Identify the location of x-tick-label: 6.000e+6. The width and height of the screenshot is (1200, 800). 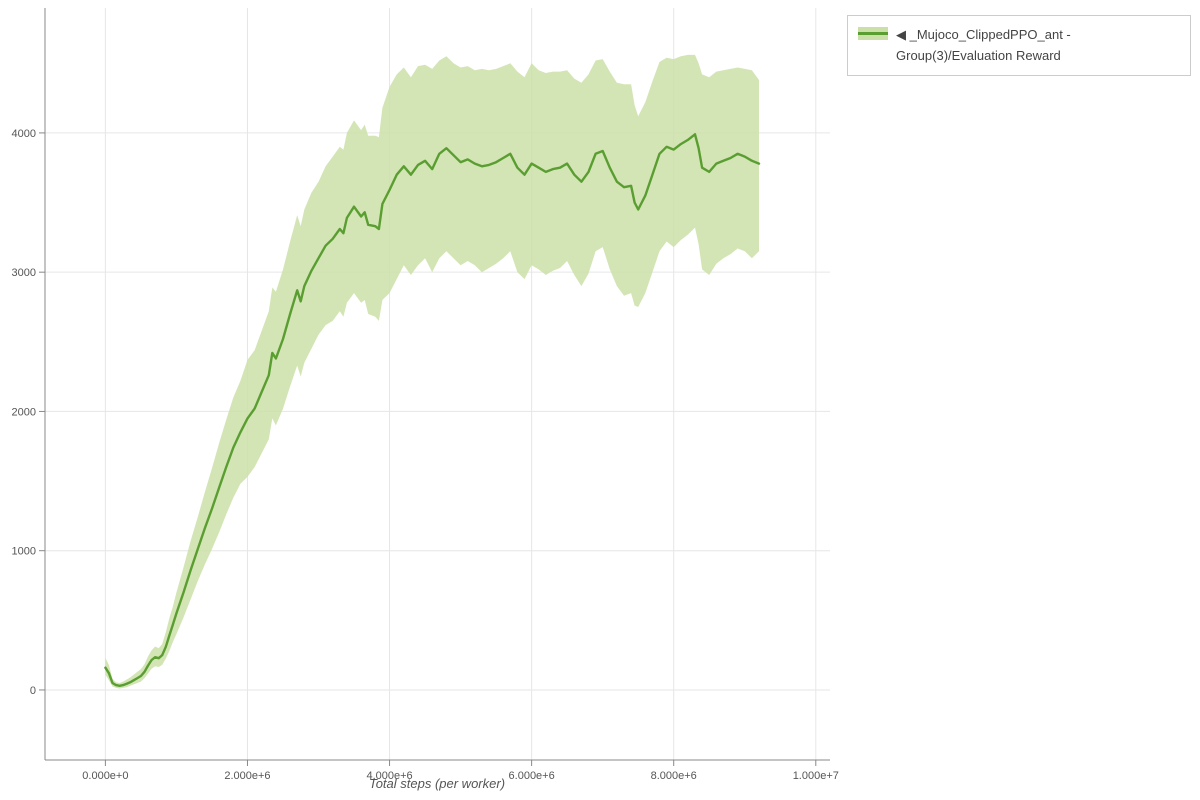
(532, 776).